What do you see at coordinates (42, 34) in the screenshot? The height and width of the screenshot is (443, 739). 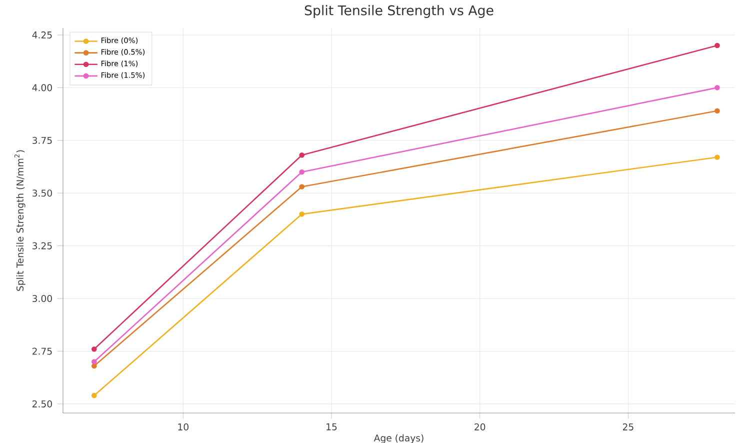 I see `y-tick-label: 4.25` at bounding box center [42, 34].